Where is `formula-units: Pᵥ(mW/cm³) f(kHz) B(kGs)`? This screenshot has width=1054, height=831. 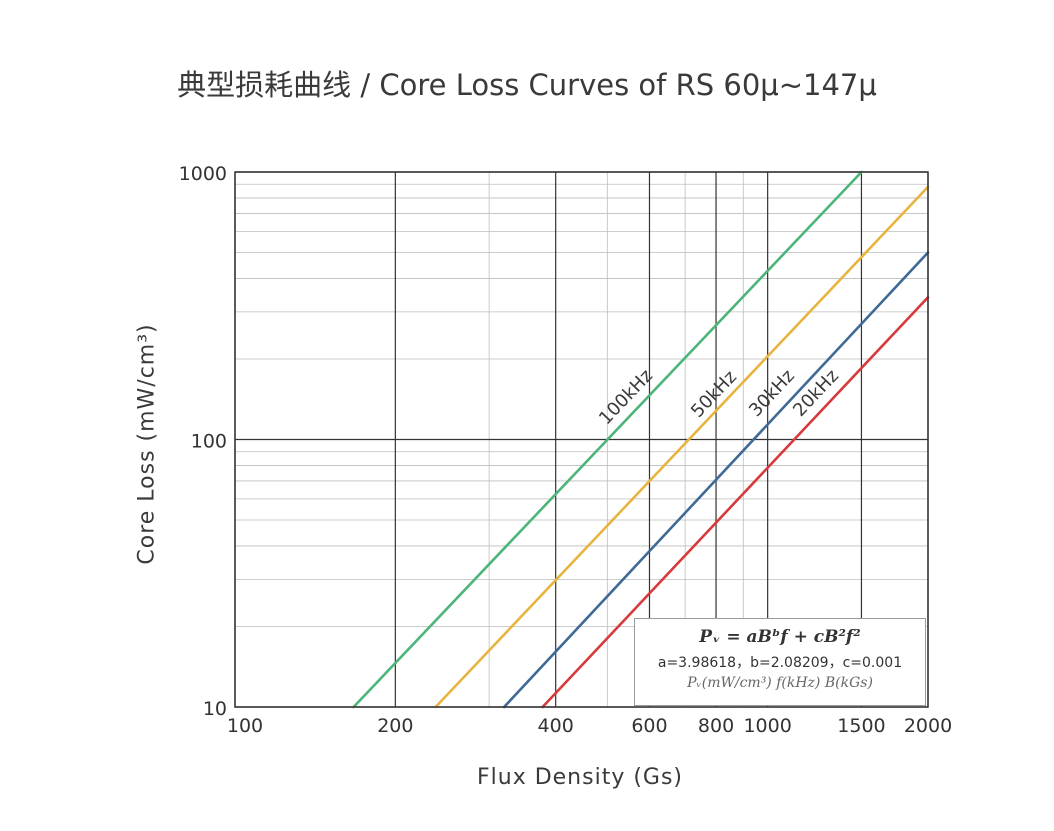
formula-units: Pᵥ(mW/cm³) f(kHz) B(kGs) is located at coordinates (780, 683).